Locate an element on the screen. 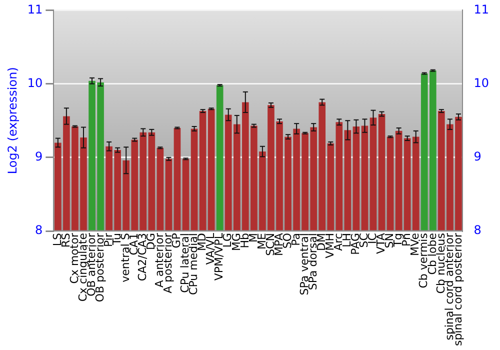 Image resolution: width=500 pixels, height=350 pixels. y2-tick-label: 9 is located at coordinates (478, 157).